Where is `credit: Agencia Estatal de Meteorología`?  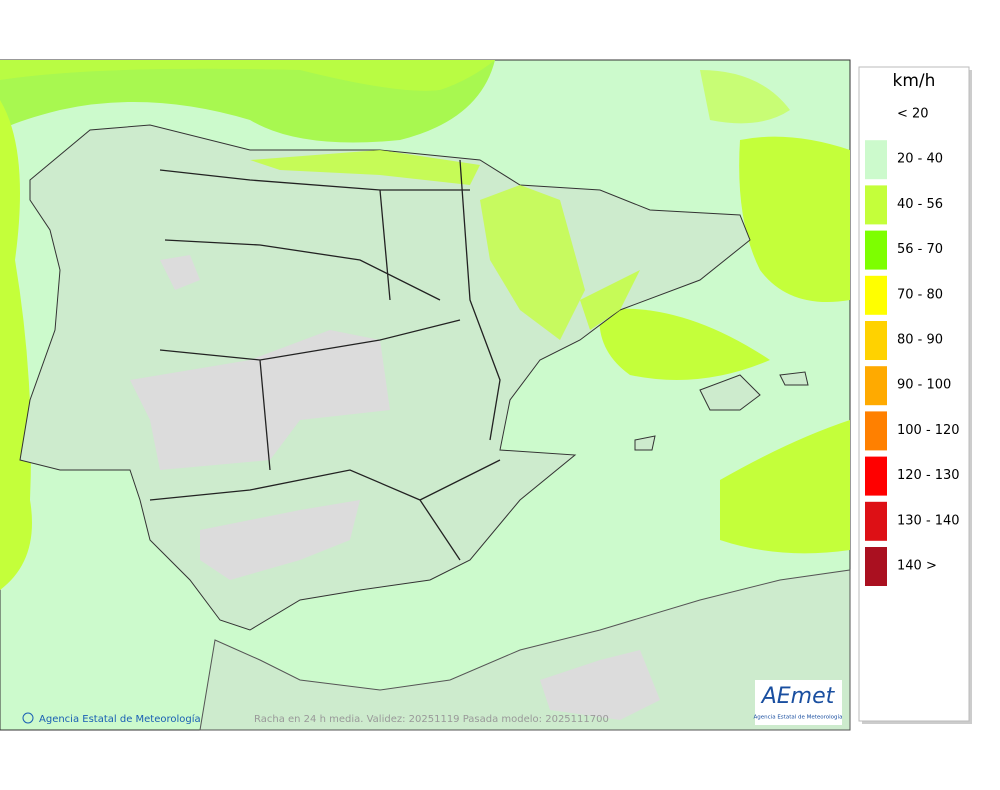
credit: Agencia Estatal de Meteorología is located at coordinates (120, 719).